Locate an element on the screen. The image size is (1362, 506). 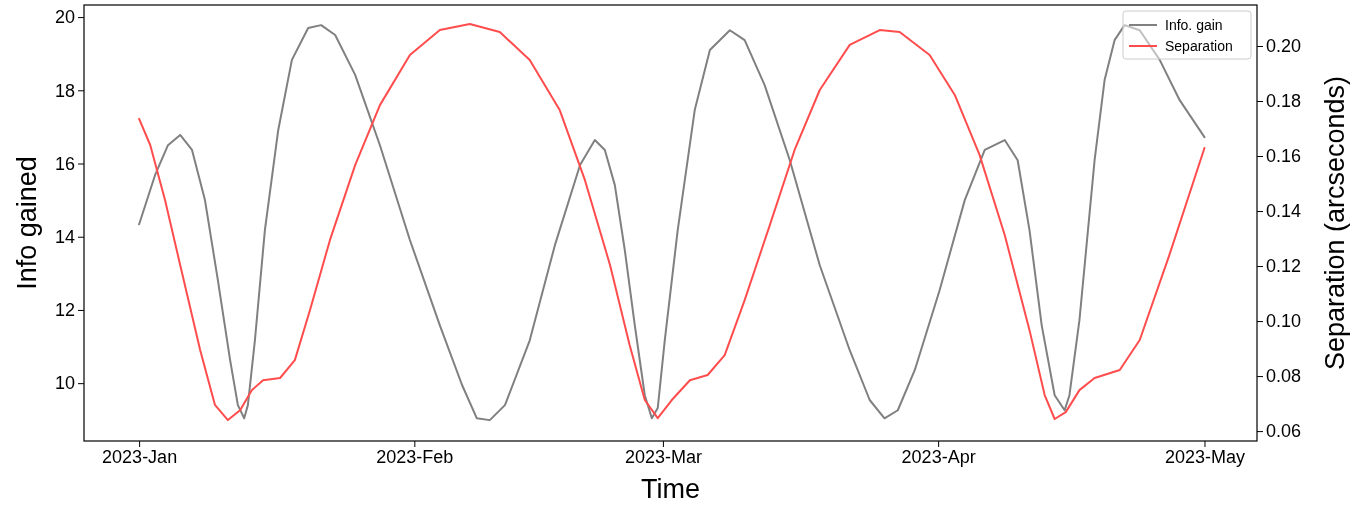
y2-tick-label: 0.06 is located at coordinates (1284, 431).